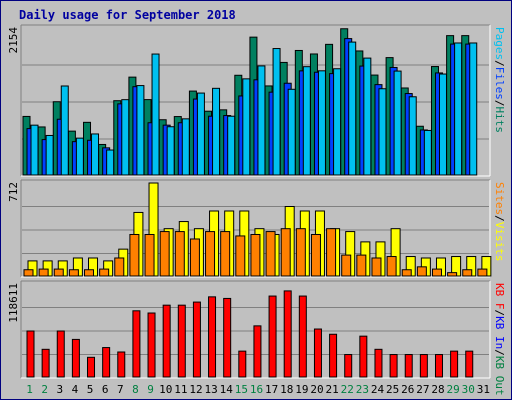  What do you see at coordinates (13, 192) in the screenshot?
I see `y-max-label: 712` at bounding box center [13, 192].